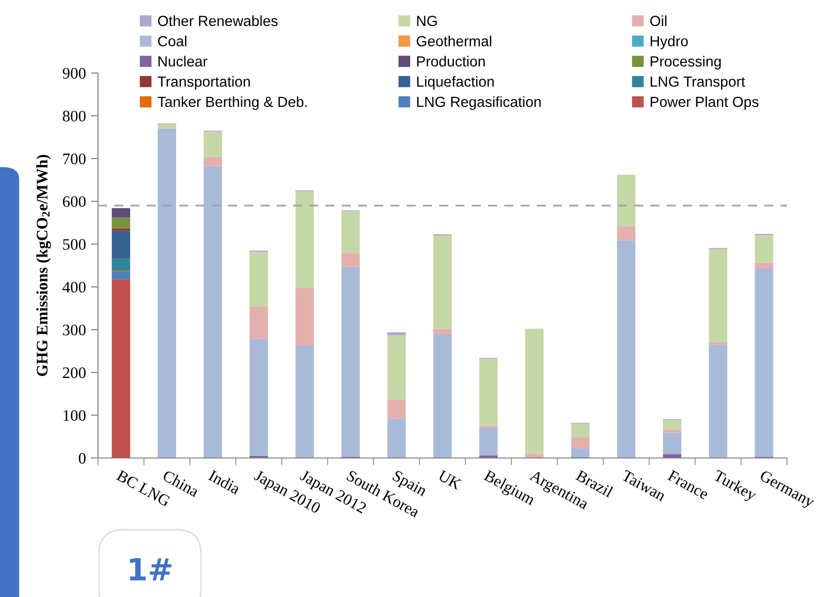 This screenshot has width=833, height=597. I want to click on y-tick-label: 200, so click(74, 372).